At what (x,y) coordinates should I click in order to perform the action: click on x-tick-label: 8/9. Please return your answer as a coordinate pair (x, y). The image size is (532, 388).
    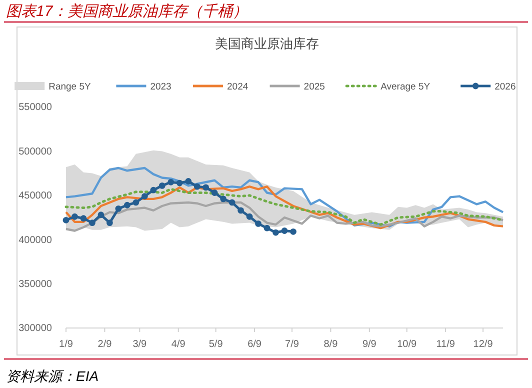
    Looking at the image, I should click on (331, 344).